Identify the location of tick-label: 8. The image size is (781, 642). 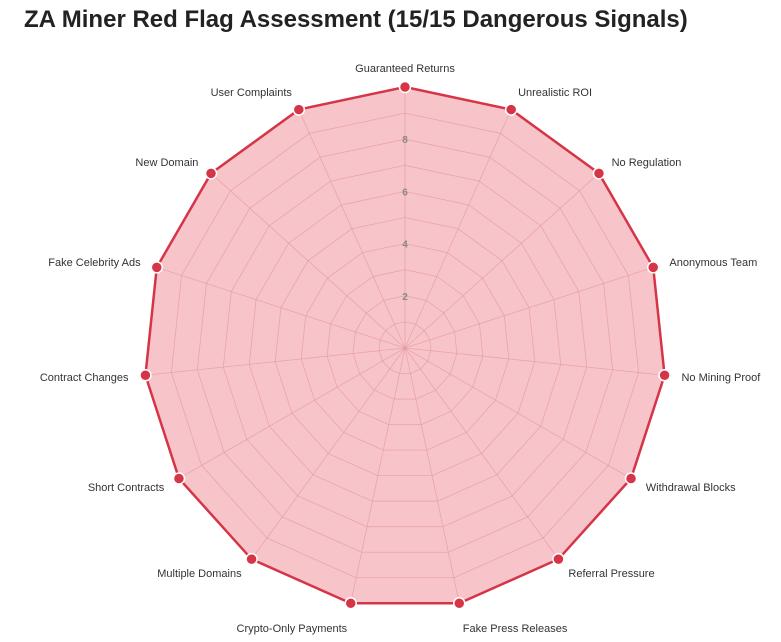
(405, 140).